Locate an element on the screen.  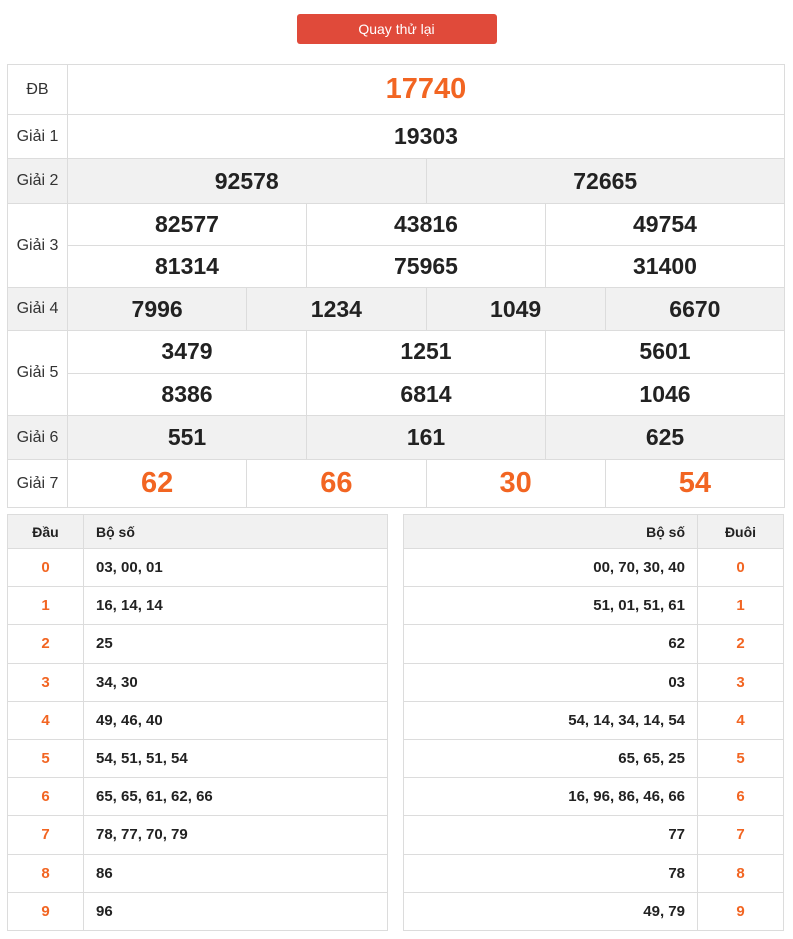
loto-header-row: Bộ số Đuôi is located at coordinates (593, 531).